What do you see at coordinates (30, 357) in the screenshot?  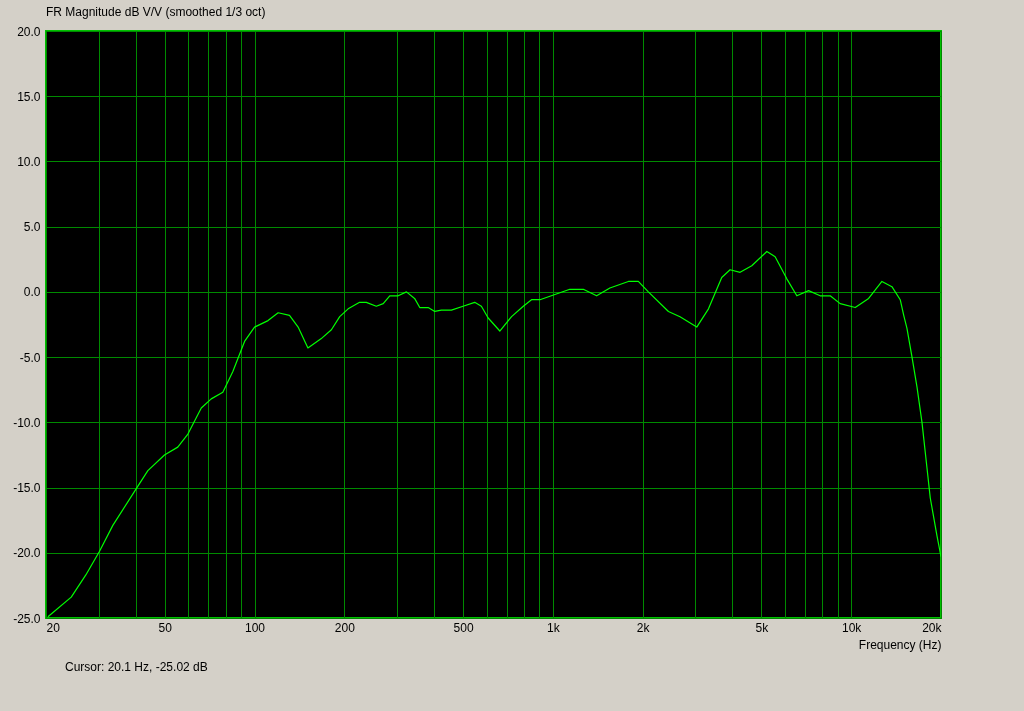 I see `y-tick-label: -5.0` at bounding box center [30, 357].